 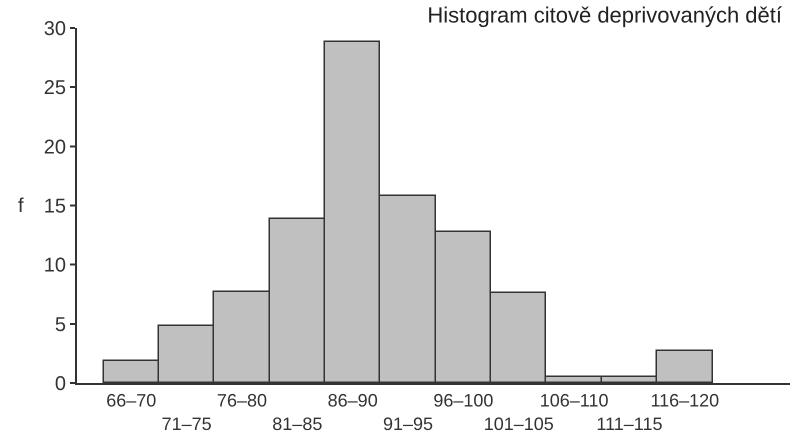 I want to click on x-tick-label: 81–85, so click(x=297, y=424).